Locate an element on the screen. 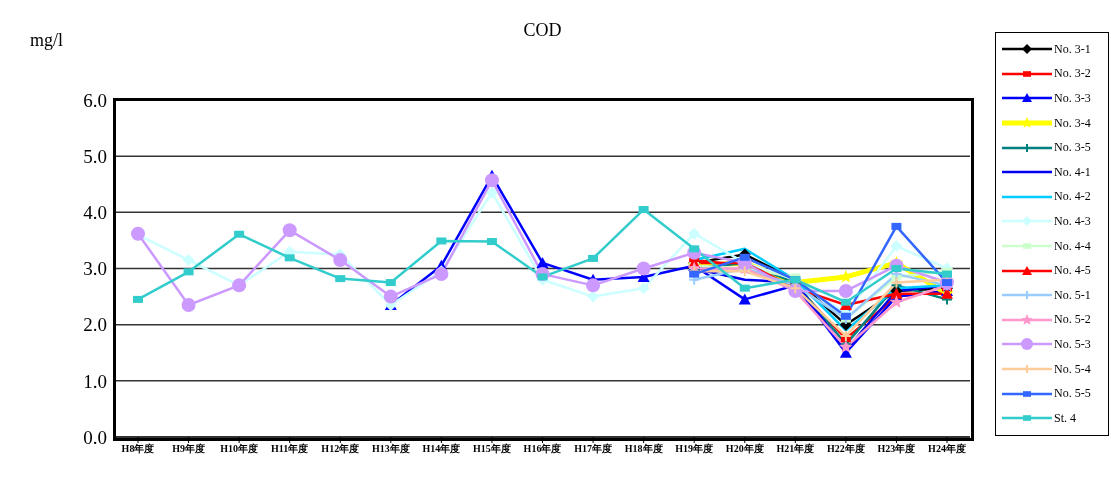 The image size is (1111, 479). x-tick-label: H15年度 is located at coordinates (492, 449).